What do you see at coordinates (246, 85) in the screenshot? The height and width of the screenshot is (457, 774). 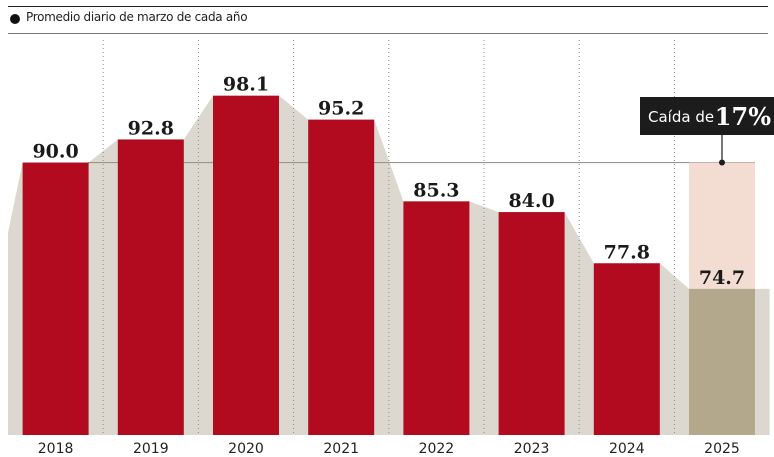 I see `value-label-2020: 98.1` at bounding box center [246, 85].